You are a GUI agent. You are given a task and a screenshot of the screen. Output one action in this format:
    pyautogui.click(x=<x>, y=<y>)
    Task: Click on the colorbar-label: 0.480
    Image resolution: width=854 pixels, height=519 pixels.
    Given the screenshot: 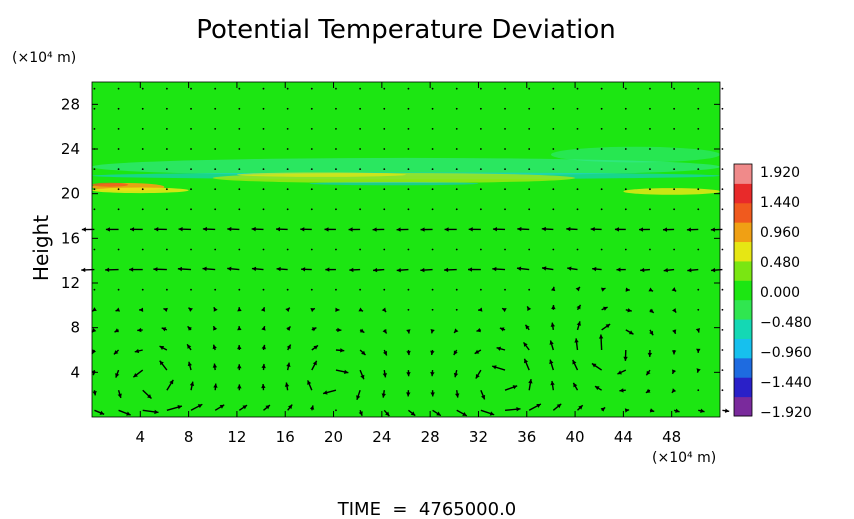 What is the action you would take?
    pyautogui.click(x=780, y=263)
    